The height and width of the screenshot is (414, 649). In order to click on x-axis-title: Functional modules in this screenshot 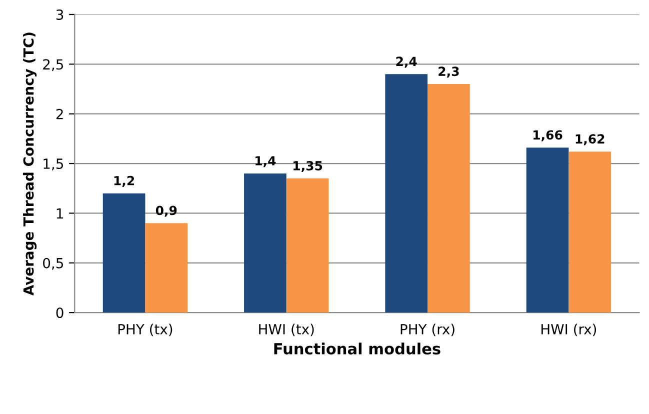, I will do `click(357, 348)`.